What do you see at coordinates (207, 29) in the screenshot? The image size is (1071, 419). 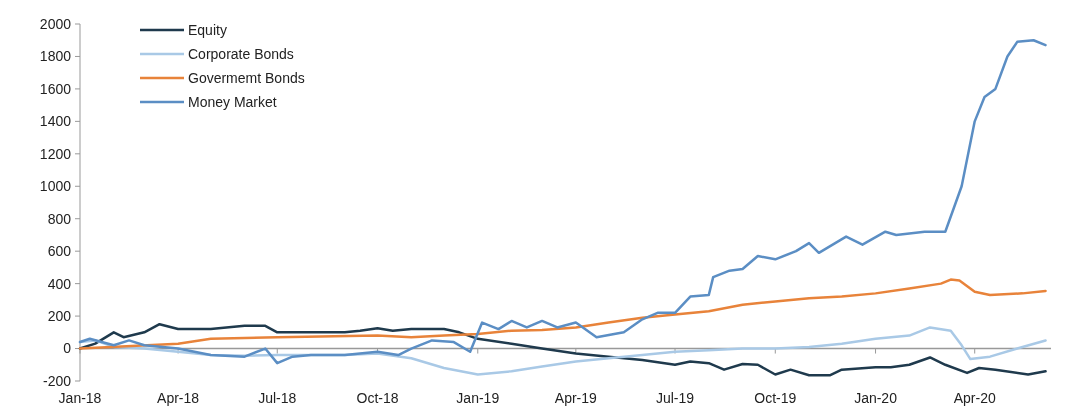 I see `legend-label: Equity` at bounding box center [207, 29].